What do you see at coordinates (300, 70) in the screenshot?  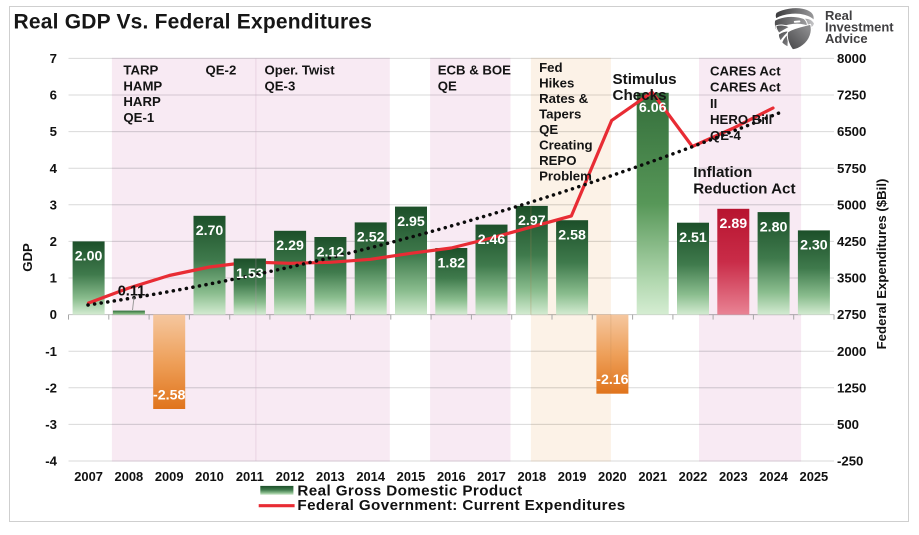 I see `svg-text: Oper. Twist` at bounding box center [300, 70].